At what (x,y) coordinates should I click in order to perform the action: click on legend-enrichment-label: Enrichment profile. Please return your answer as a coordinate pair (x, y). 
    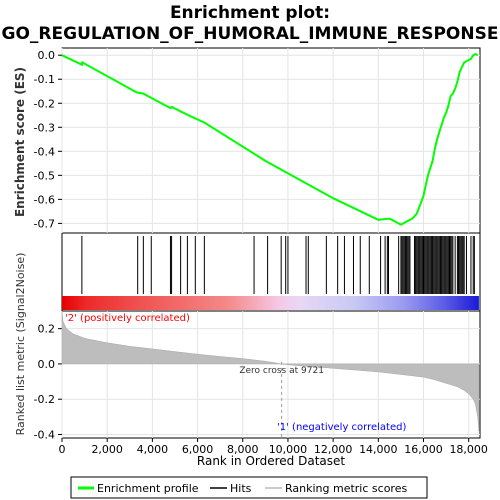
    Looking at the image, I should click on (148, 488).